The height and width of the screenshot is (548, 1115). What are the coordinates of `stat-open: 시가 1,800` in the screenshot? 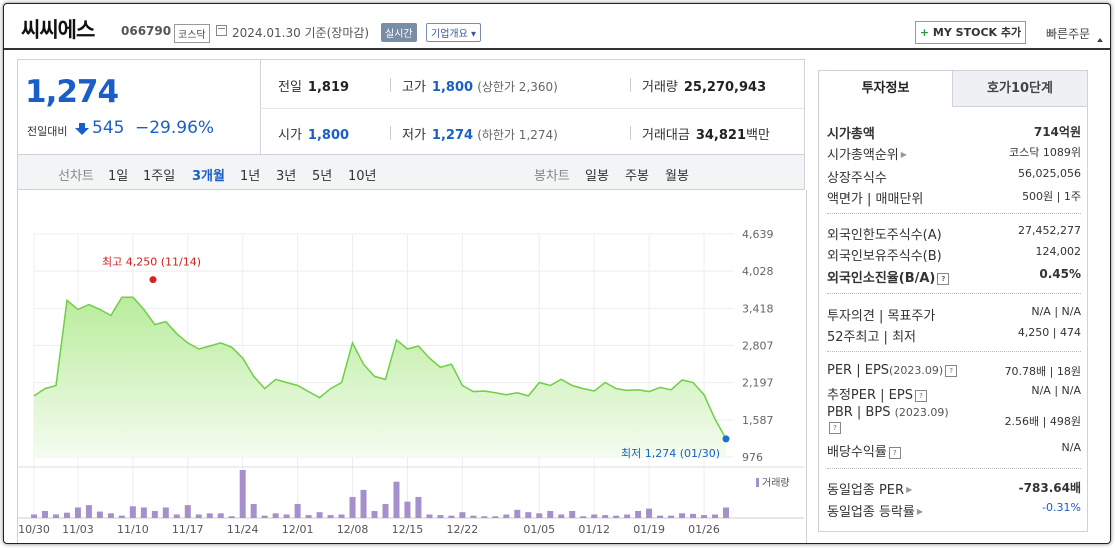 It's located at (314, 135).